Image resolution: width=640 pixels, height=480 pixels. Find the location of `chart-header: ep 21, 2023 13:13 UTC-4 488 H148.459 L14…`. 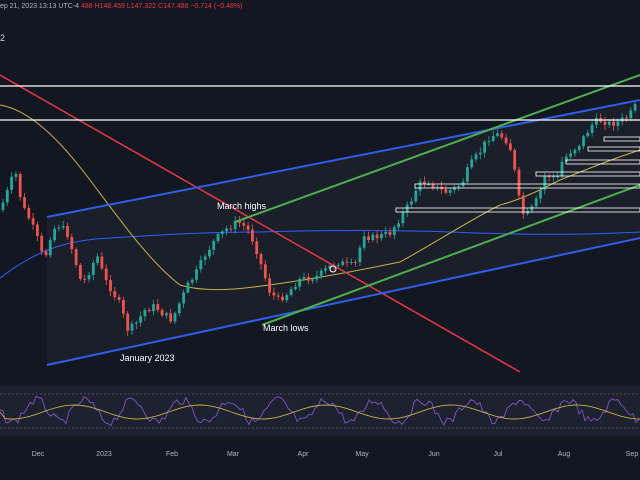

chart-header: ep 21, 2023 13:13 UTC-4 488 H148.459 L14… is located at coordinates (121, 7).